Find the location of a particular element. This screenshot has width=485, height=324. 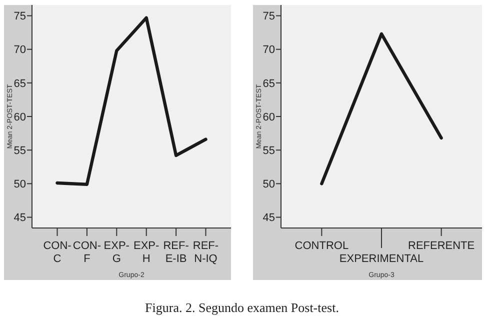

x-tick-label: REFERENTE is located at coordinates (441, 246).